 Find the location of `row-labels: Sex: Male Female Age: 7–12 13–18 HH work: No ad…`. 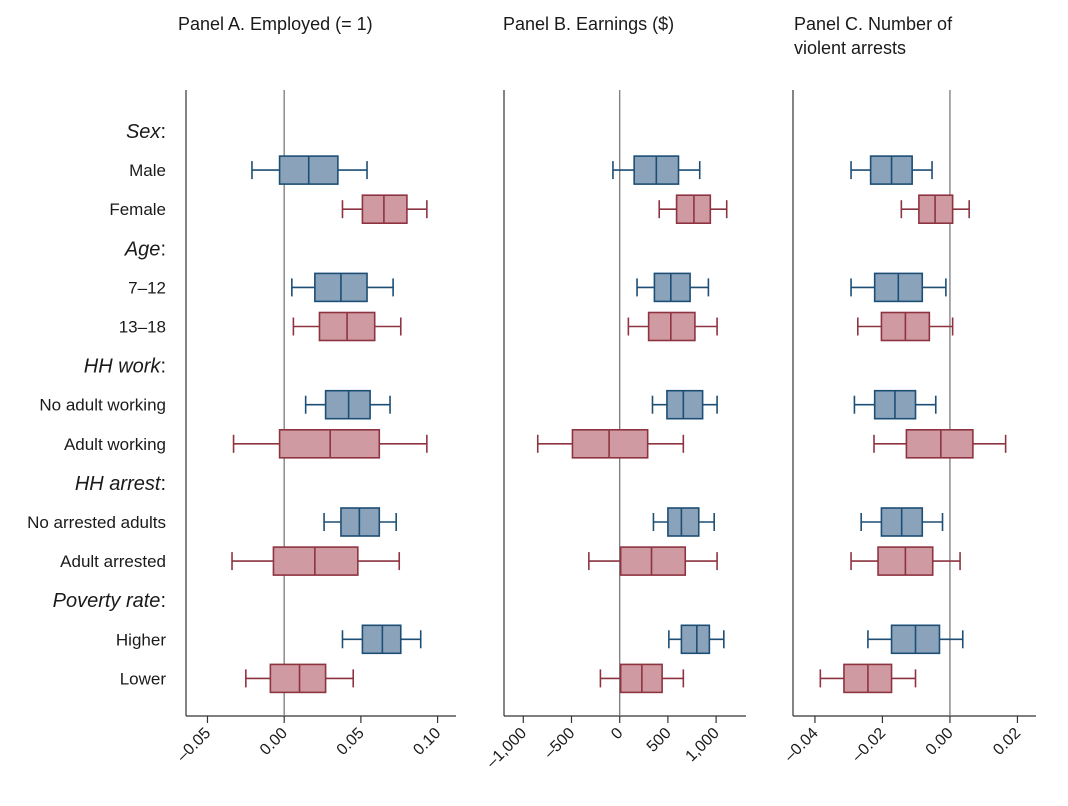

row-labels: Sex: Male Female Age: 7–12 13–18 HH work: No ad… is located at coordinates (96, 404).